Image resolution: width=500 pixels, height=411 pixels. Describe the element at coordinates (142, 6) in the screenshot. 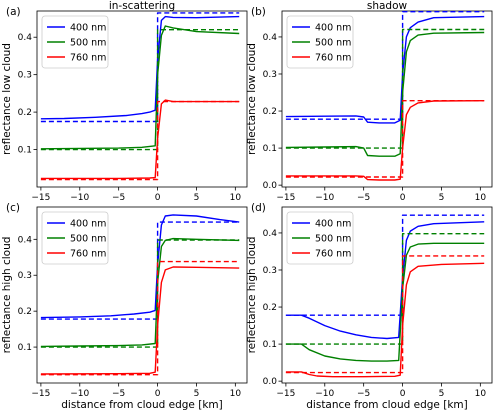

I see `panel-title: in-scattering` at that location.